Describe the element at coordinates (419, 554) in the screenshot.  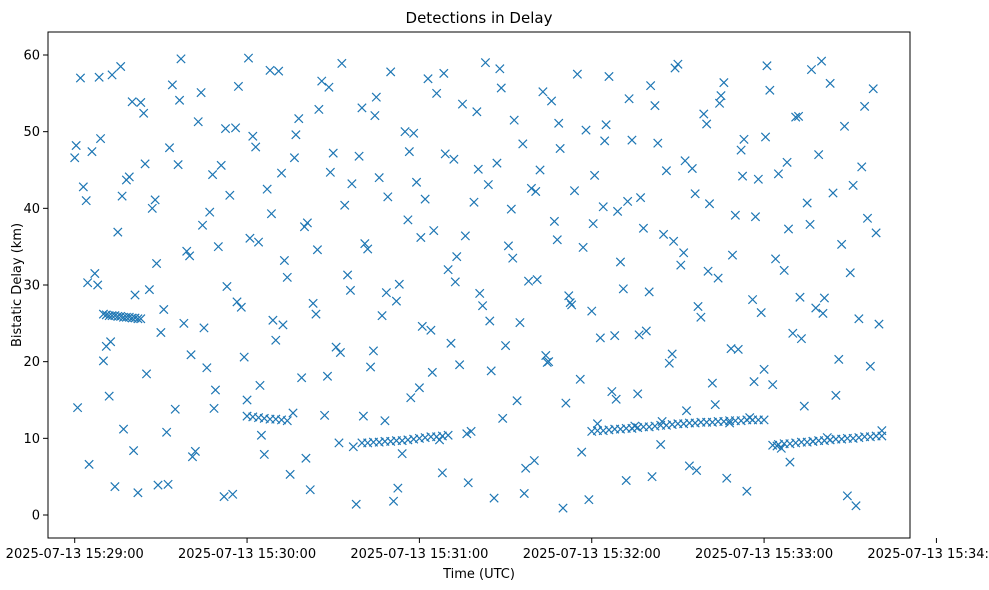
I see `x-tick-label: 2025-07-13 15:31:00` at that location.